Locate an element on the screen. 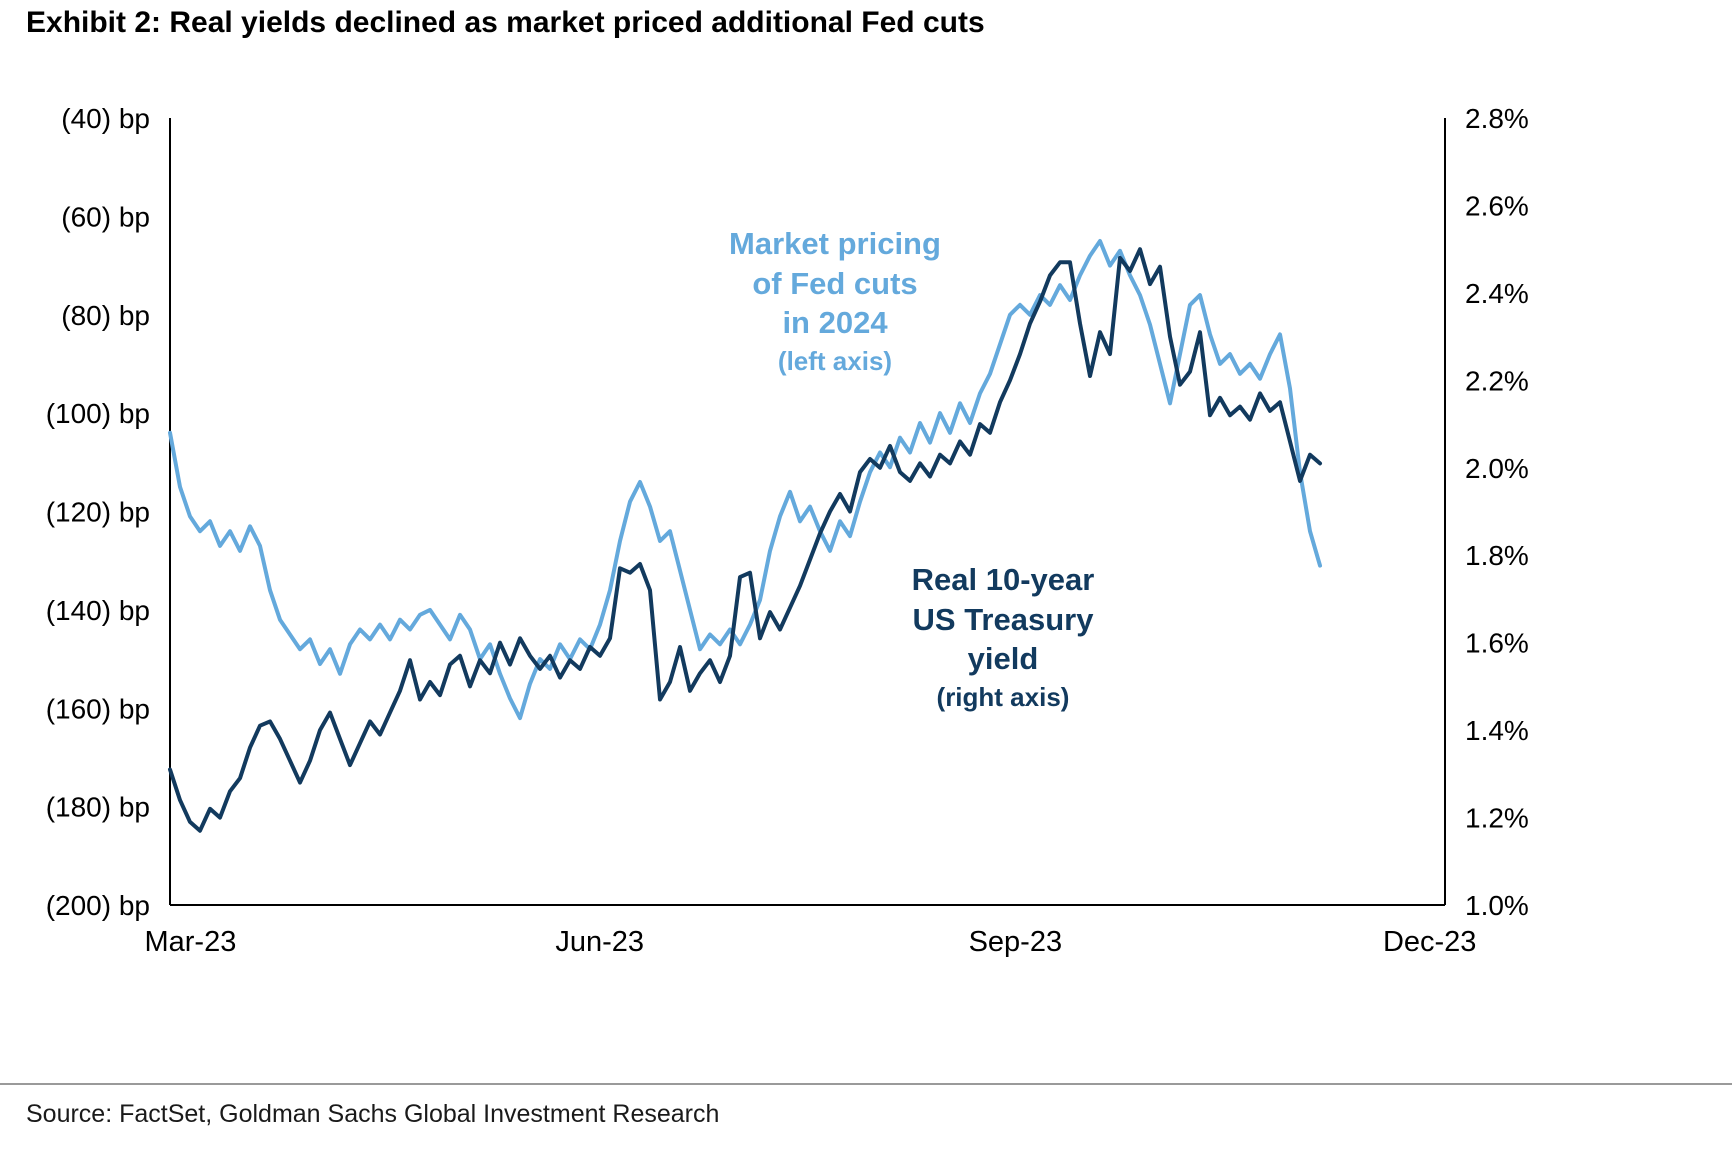  left-axis-tick-label: (40) bp is located at coordinates (105, 118).